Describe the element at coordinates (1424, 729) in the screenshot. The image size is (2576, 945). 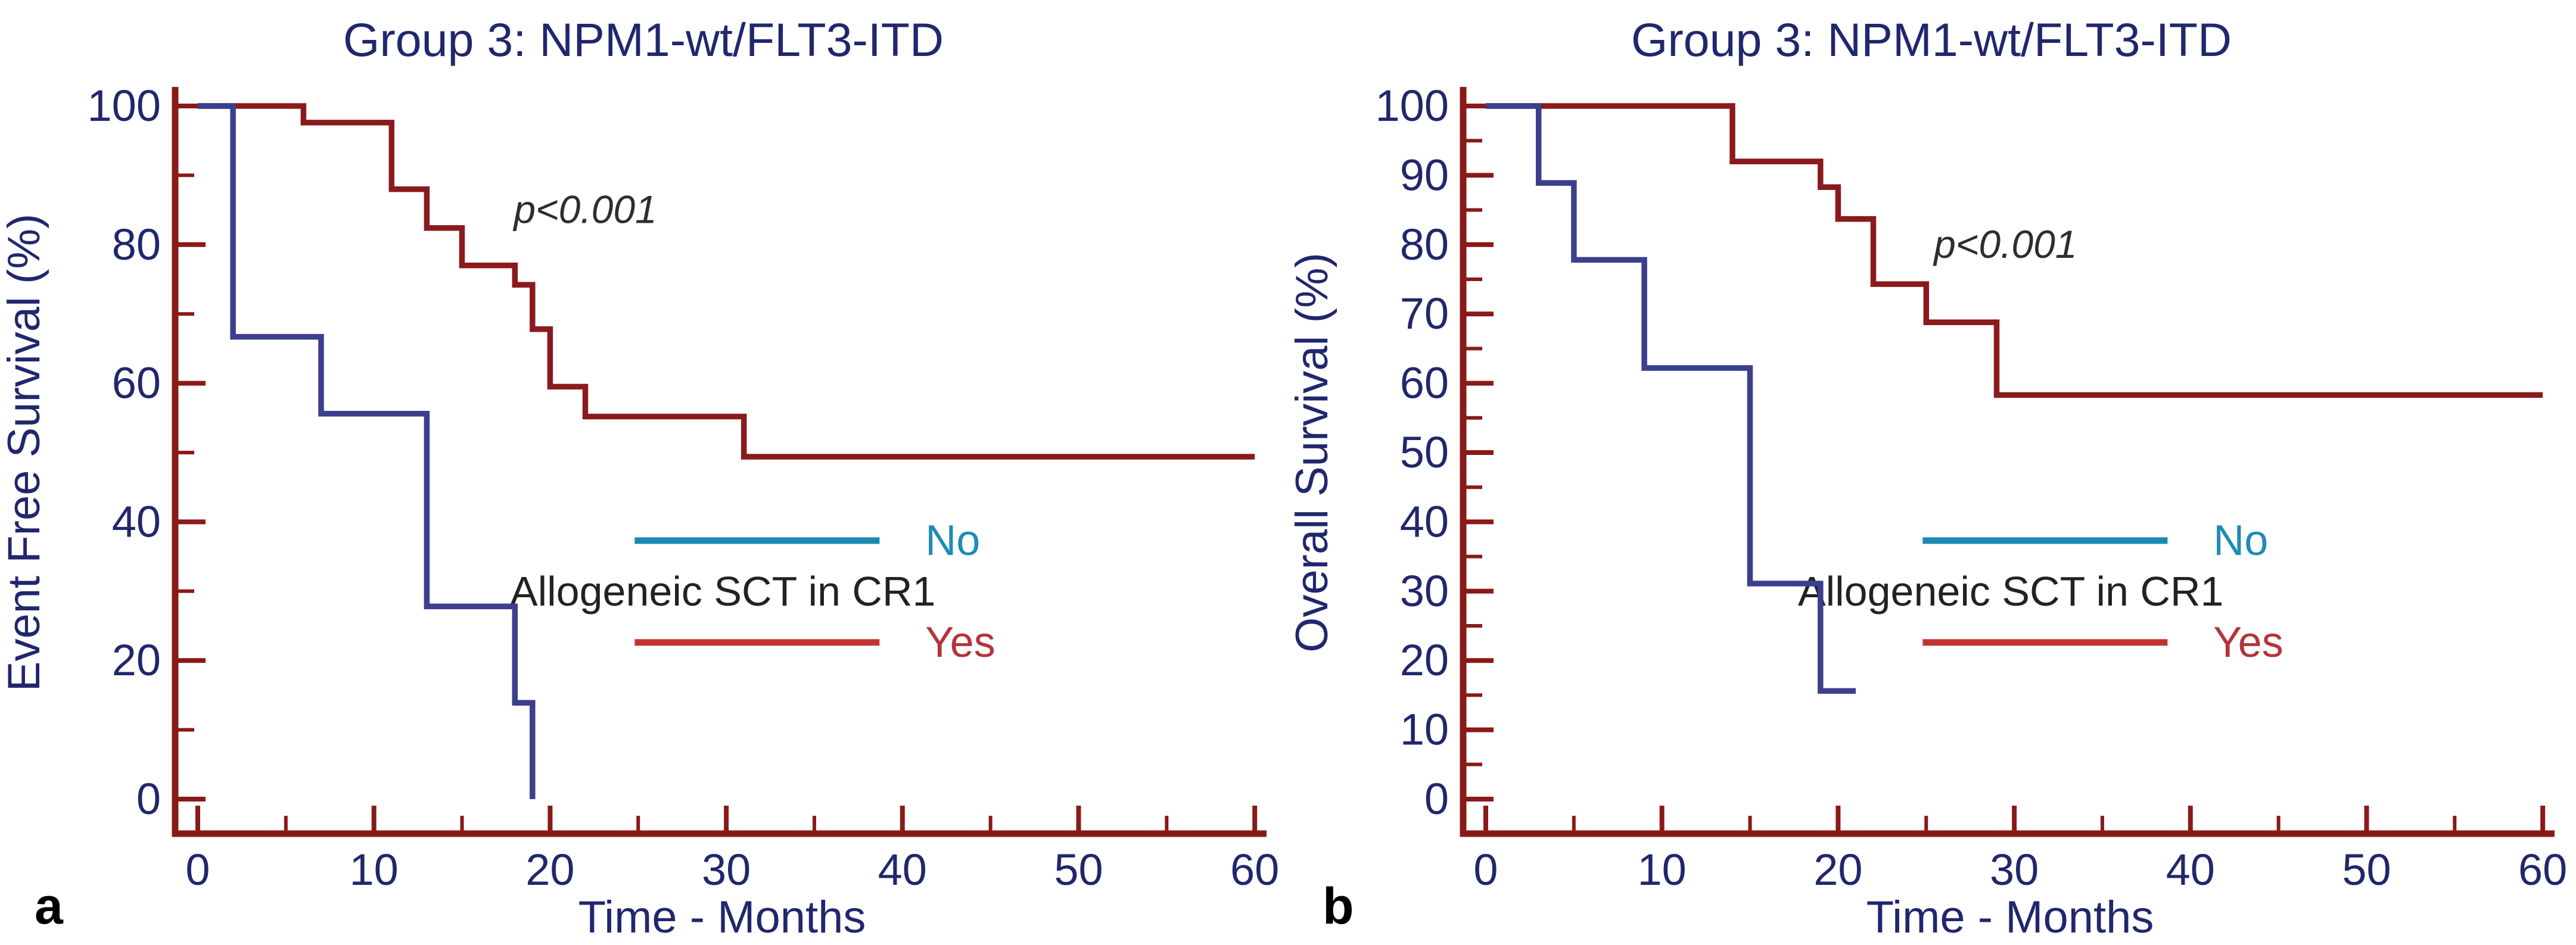
I see `y-tick-label: 10` at that location.